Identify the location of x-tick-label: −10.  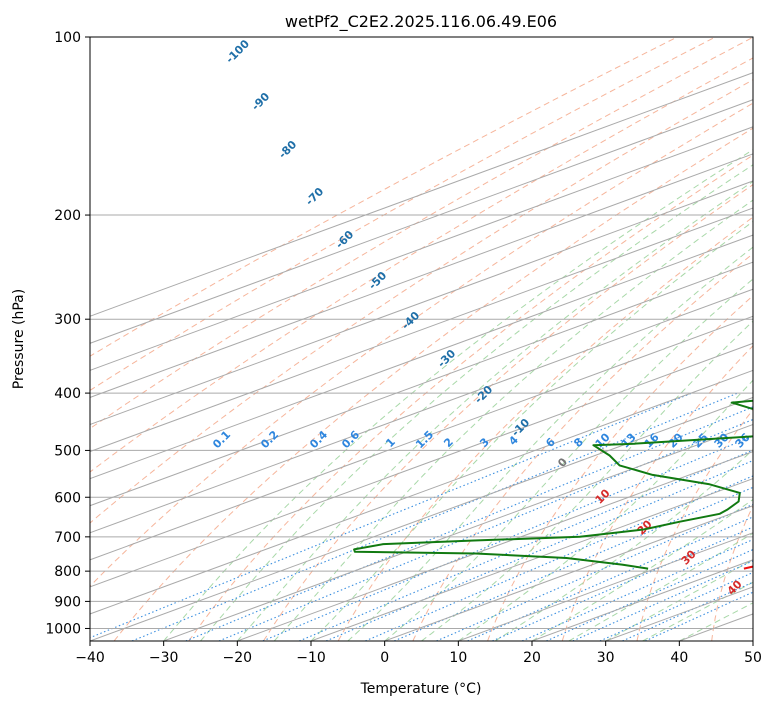
(311, 658).